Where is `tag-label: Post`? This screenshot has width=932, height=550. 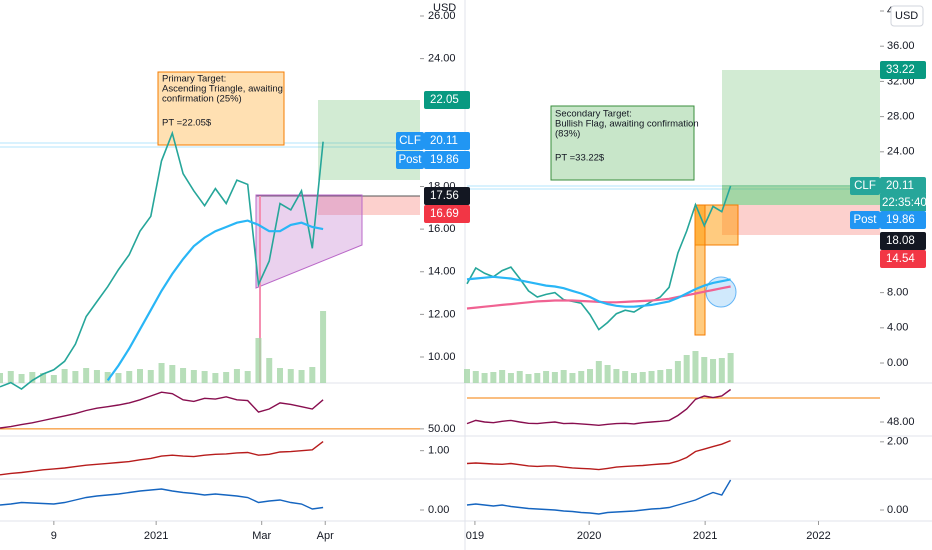
tag-label: Post is located at coordinates (410, 160).